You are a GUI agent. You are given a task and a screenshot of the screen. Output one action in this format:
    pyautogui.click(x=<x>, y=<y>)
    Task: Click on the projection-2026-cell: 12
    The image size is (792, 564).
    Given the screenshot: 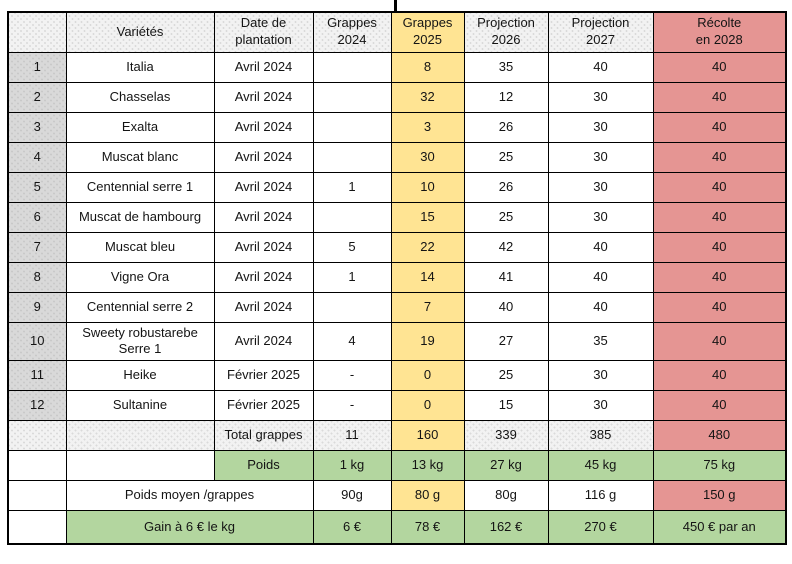 What is the action you would take?
    pyautogui.click(x=506, y=97)
    